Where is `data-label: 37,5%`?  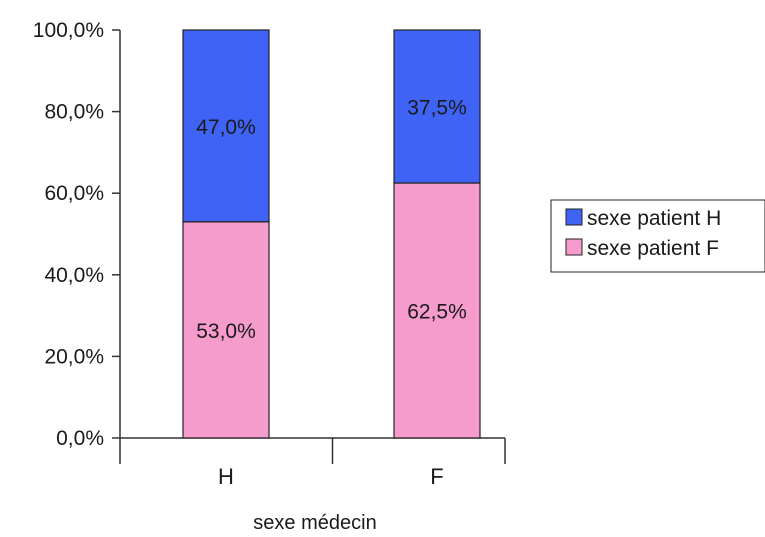 data-label: 37,5% is located at coordinates (437, 108).